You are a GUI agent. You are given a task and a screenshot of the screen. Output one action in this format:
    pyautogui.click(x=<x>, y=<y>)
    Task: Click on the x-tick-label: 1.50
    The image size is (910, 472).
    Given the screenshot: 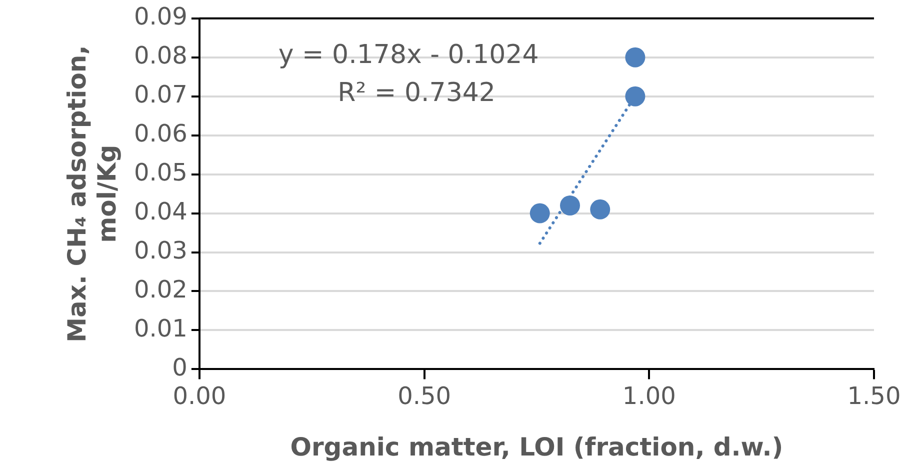 What is the action you would take?
    pyautogui.click(x=874, y=396)
    